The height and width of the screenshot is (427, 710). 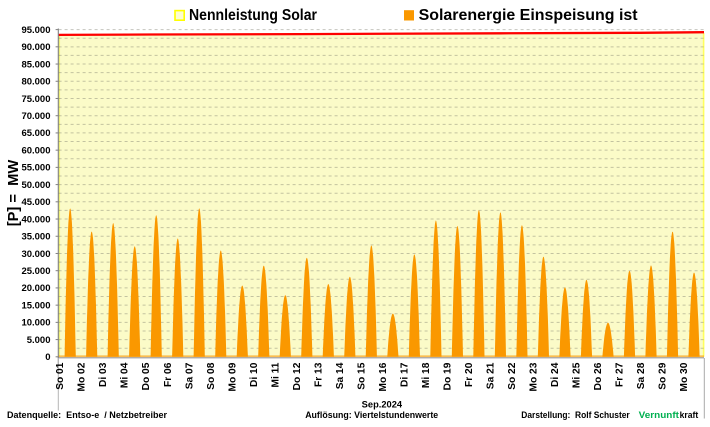 What do you see at coordinates (35, 185) in the screenshot?
I see `svg-text: 50.000` at bounding box center [35, 185].